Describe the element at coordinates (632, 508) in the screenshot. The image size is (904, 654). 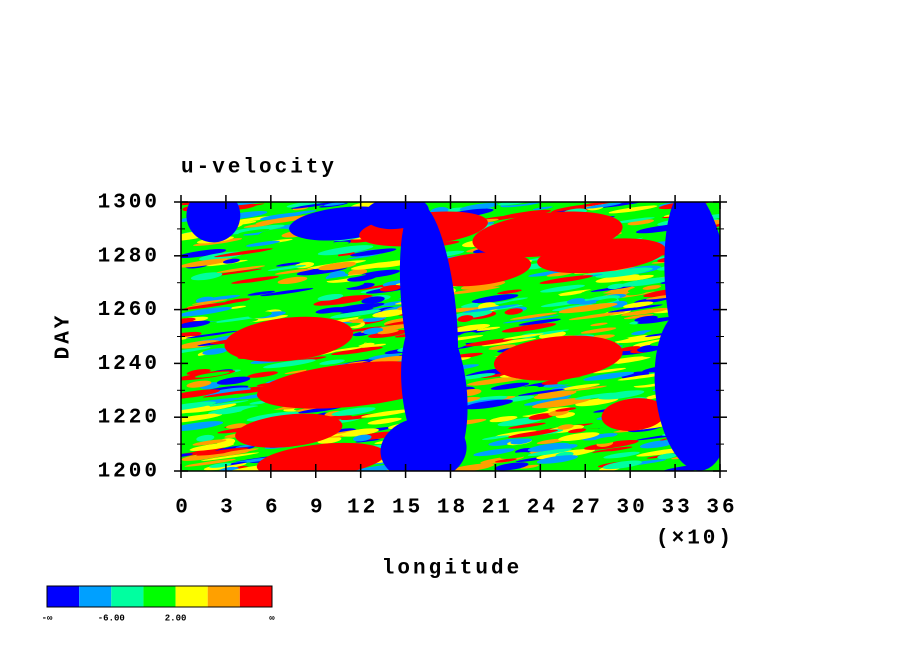
I see `x-tick-label: 30` at that location.